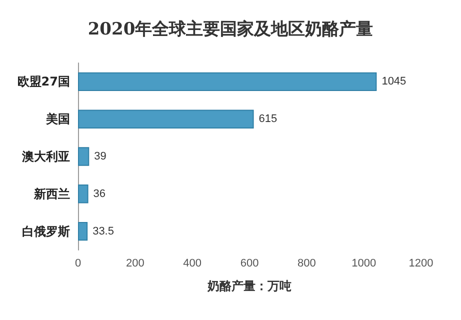 This screenshot has height=320, width=461. I want to click on x-tick-label: 1000, so click(364, 264).